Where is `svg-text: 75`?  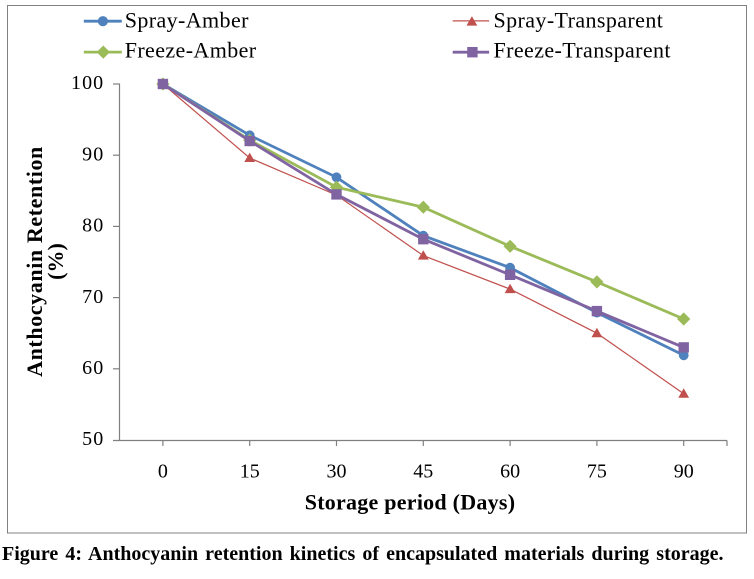 svg-text: 75 is located at coordinates (597, 472).